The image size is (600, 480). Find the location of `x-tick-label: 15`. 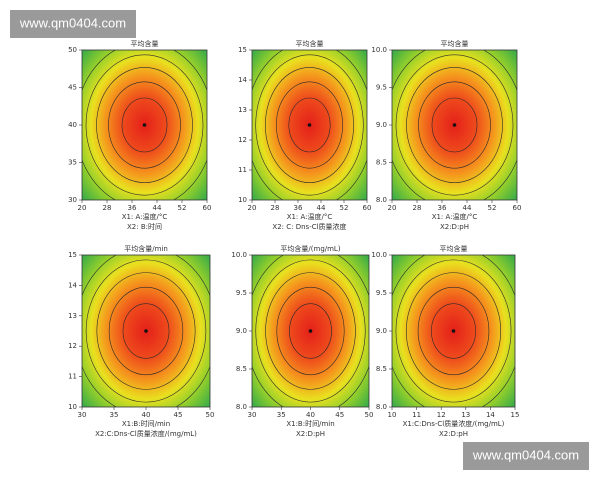

x-tick-label: 15 is located at coordinates (515, 415).